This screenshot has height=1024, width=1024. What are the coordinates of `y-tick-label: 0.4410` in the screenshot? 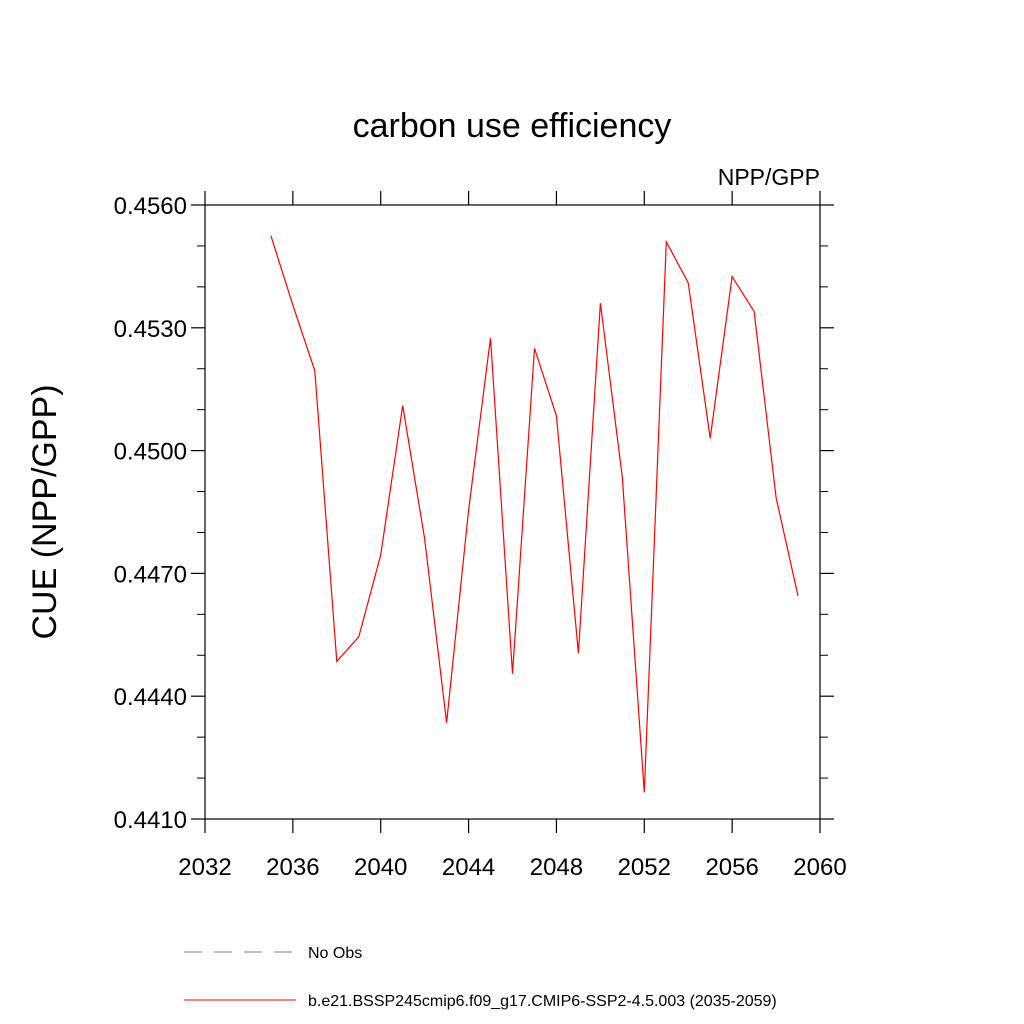 It's located at (150, 820).